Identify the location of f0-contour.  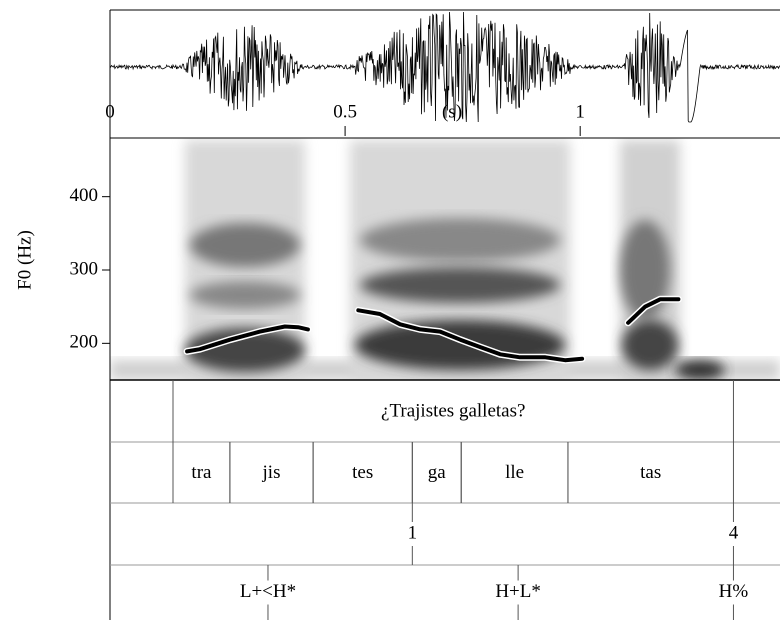
(433, 330).